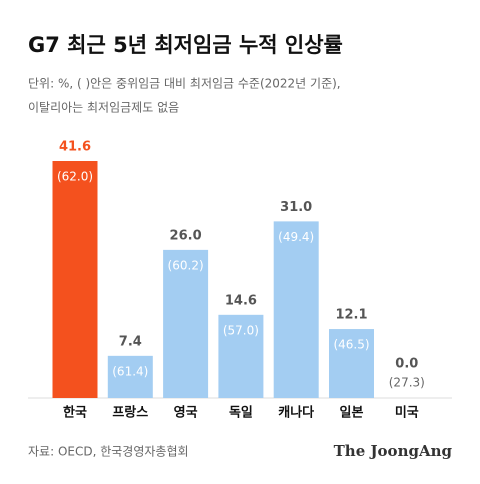 This screenshot has width=480, height=484. What do you see at coordinates (130, 371) in the screenshot?
I see `ratio-label: (61.4)` at bounding box center [130, 371].